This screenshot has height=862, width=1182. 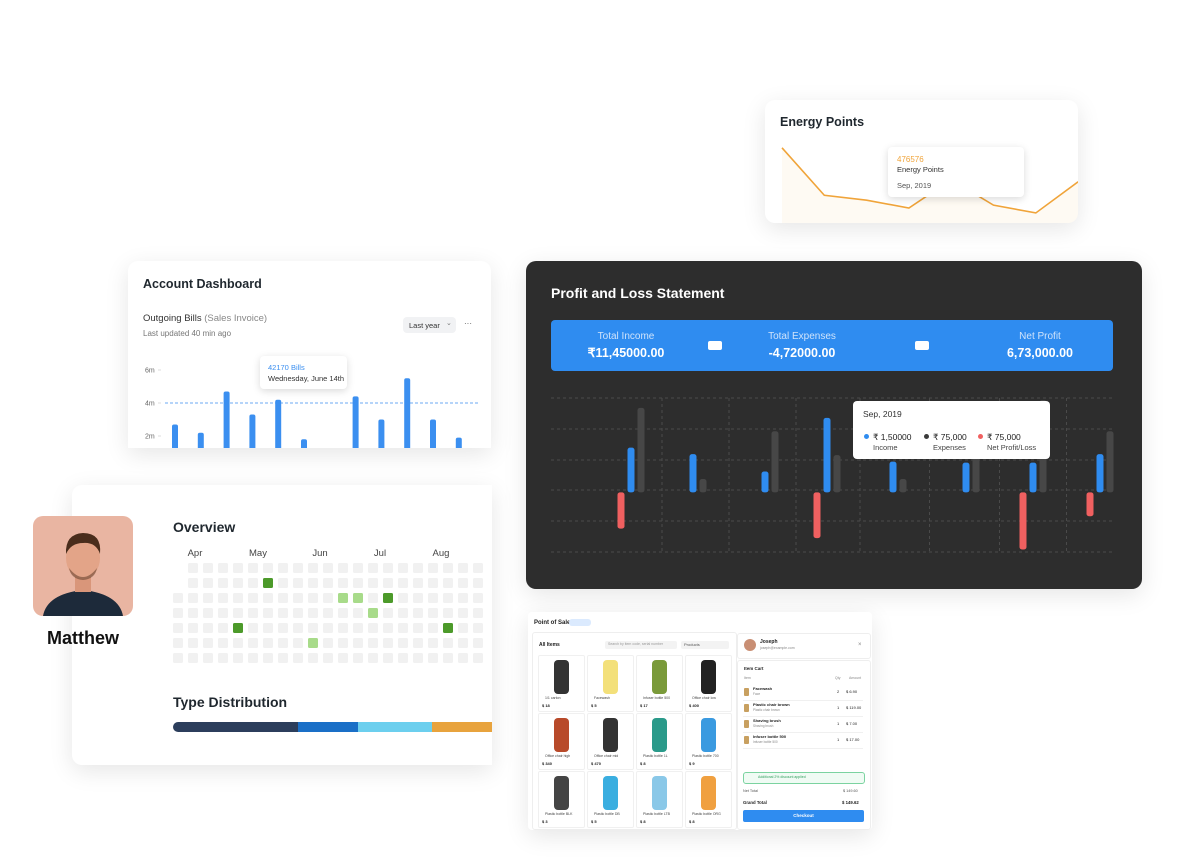 I want to click on customer-email: joseph@example.com, so click(x=777, y=648).